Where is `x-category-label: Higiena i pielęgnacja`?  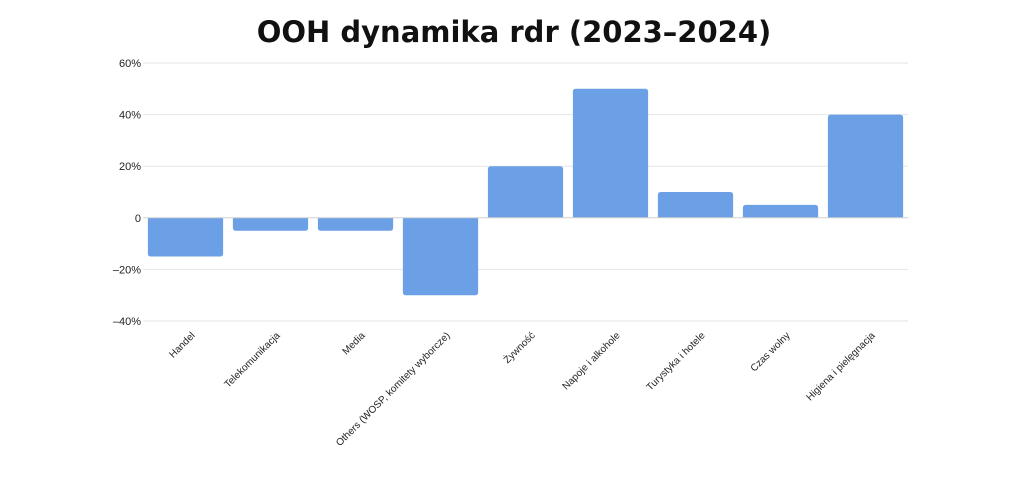
x-category-label: Higiena i pielęgnacja is located at coordinates (841, 366).